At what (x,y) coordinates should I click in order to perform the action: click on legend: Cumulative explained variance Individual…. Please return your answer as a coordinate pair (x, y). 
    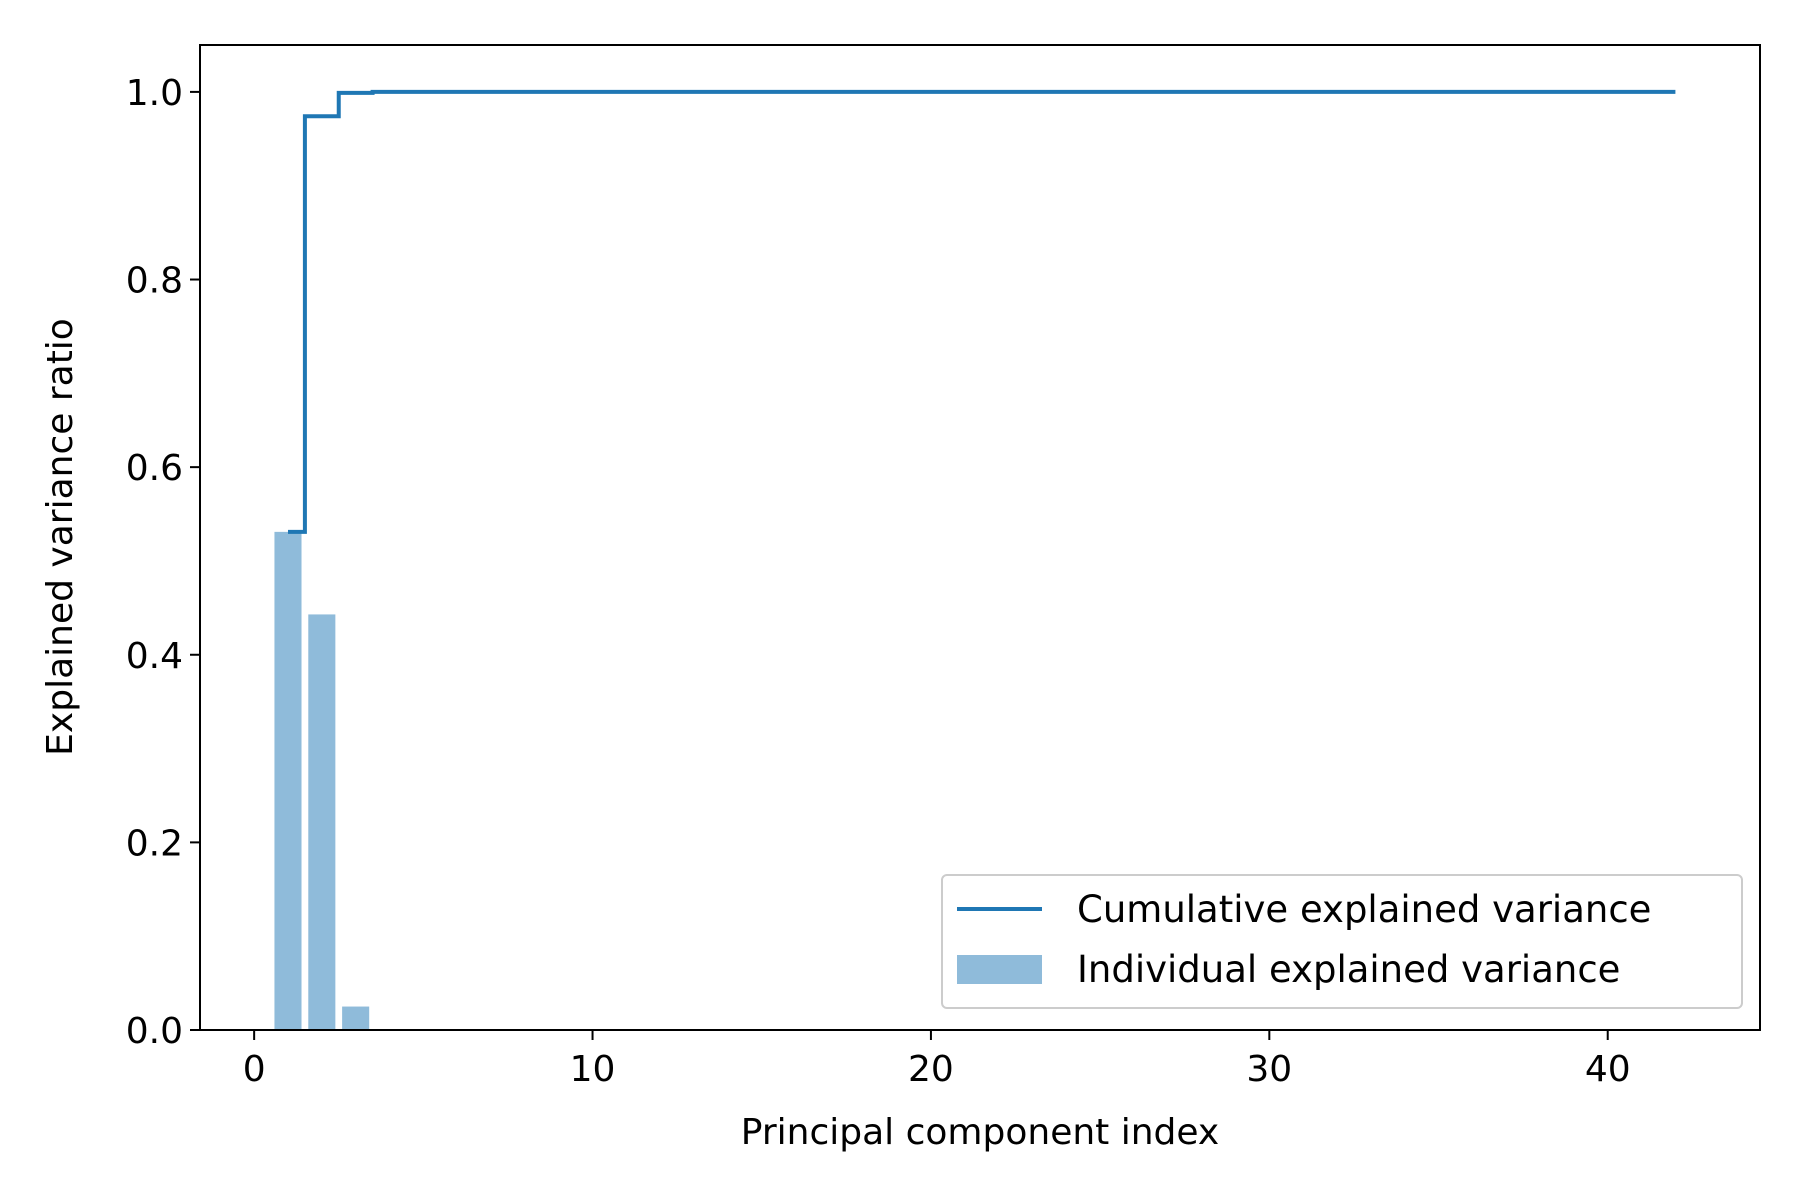
    Looking at the image, I should click on (1342, 941).